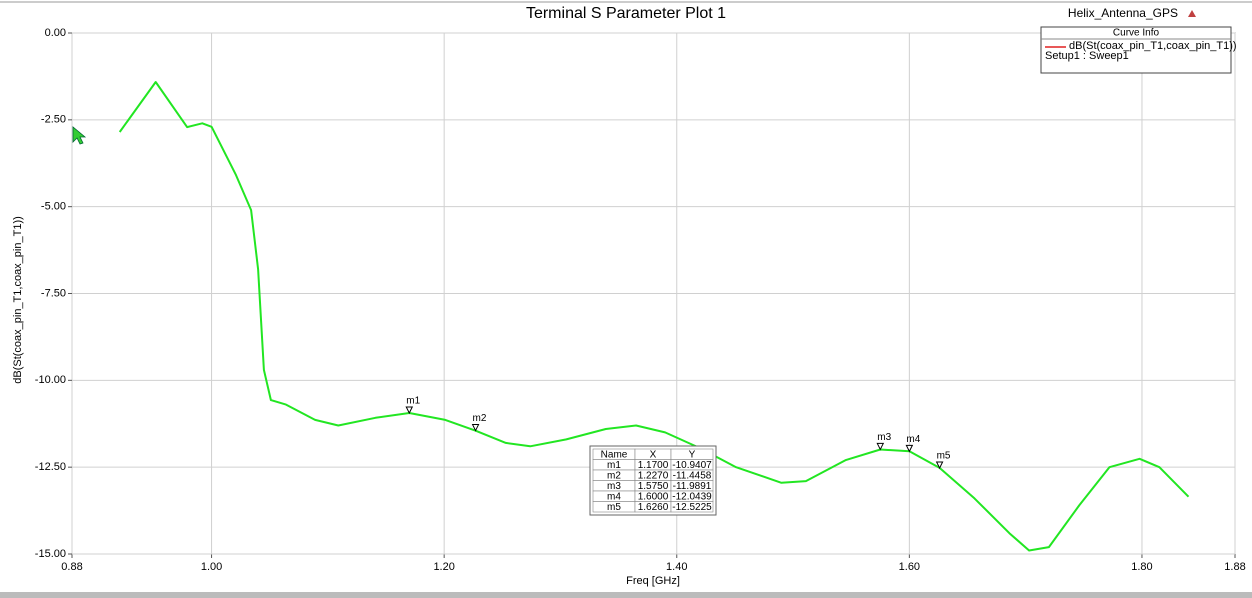 The image size is (1252, 598). What do you see at coordinates (653, 475) in the screenshot?
I see `table-value: 1.2270` at bounding box center [653, 475].